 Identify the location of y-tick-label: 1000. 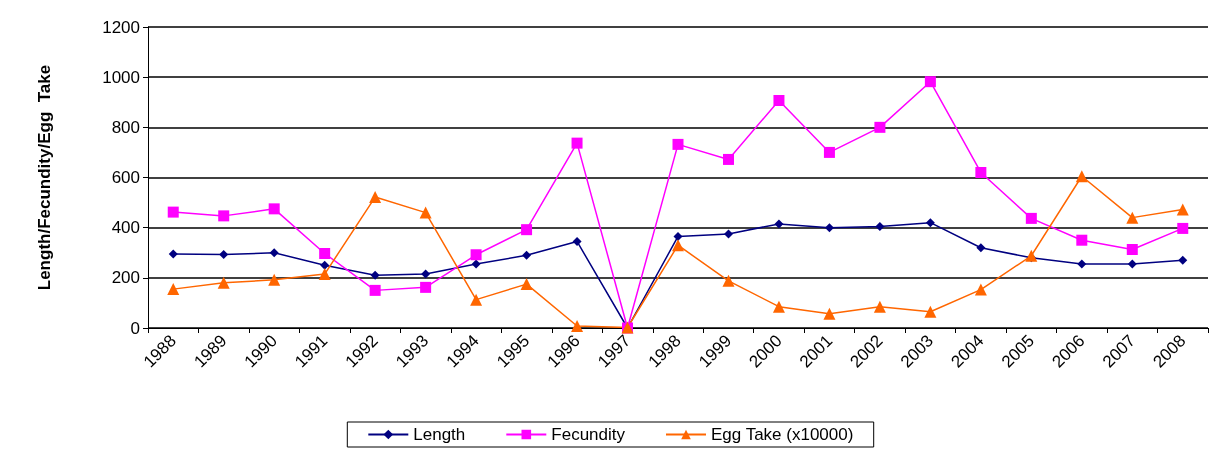
(121, 77).